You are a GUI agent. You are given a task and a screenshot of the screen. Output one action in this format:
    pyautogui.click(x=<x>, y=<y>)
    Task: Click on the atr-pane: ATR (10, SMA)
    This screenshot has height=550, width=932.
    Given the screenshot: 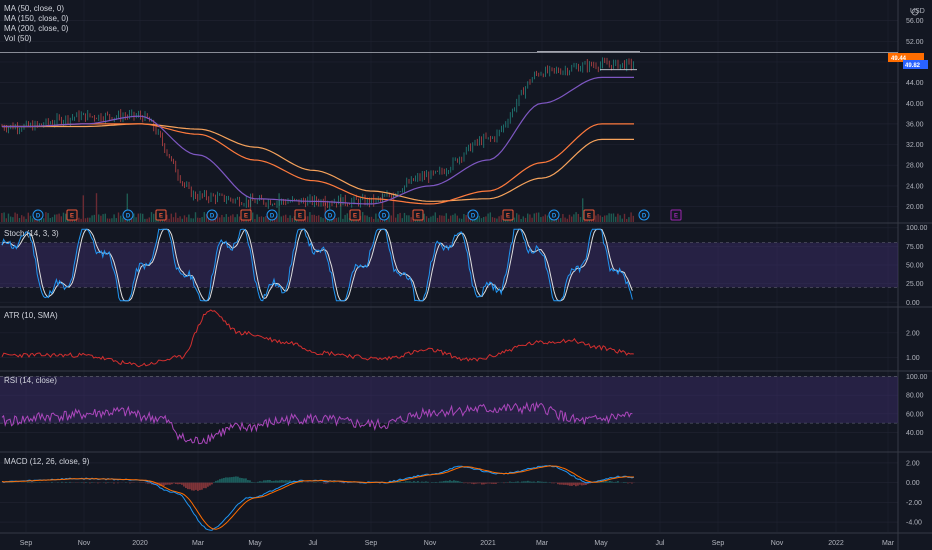 What is the action you would take?
    pyautogui.click(x=317, y=338)
    